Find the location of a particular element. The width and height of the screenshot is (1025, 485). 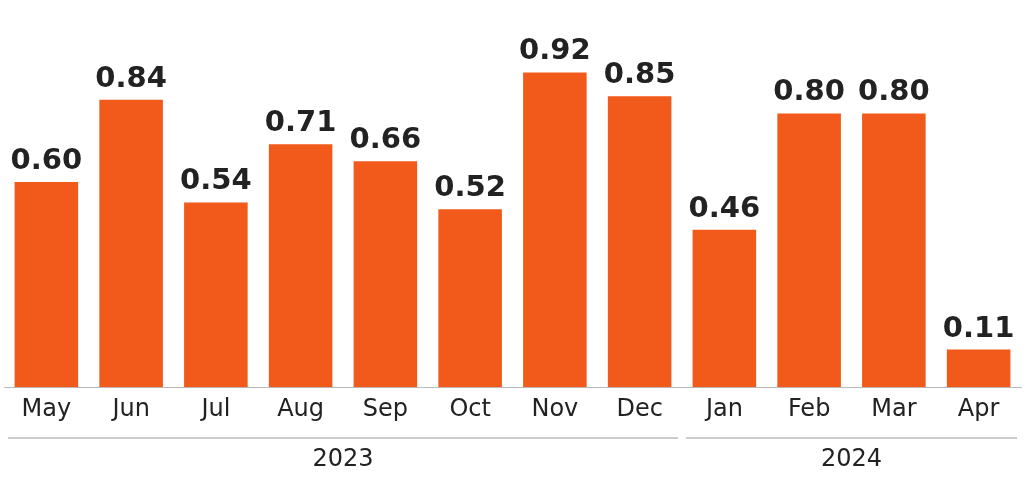

data-label: 0.11 is located at coordinates (978, 326).